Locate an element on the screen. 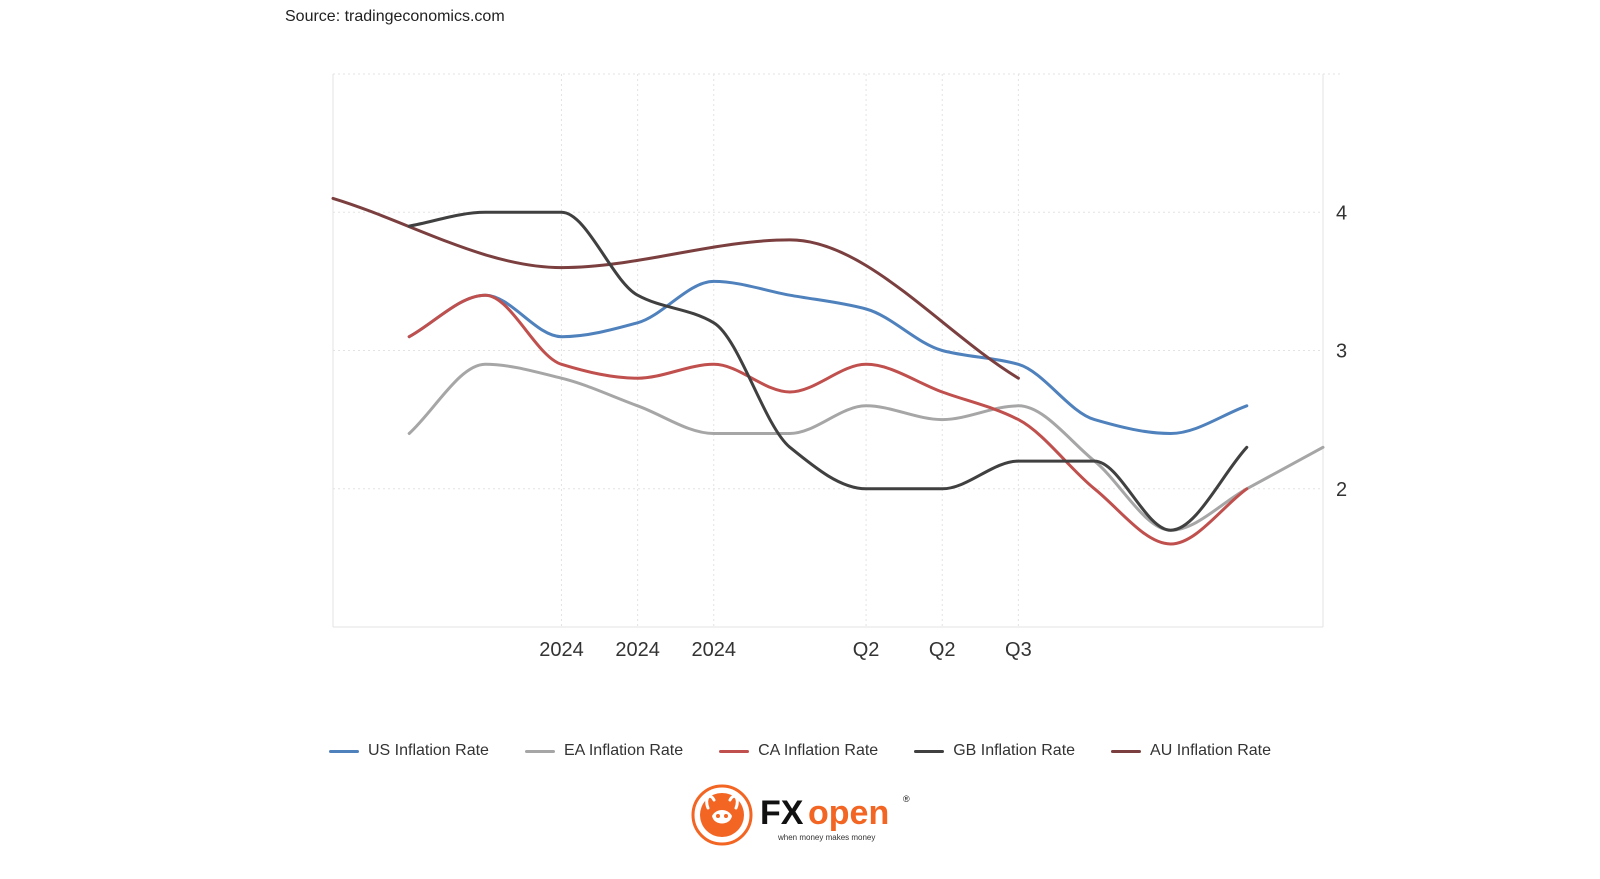 The width and height of the screenshot is (1600, 879). legend-item-ca: CA Inflation Rate is located at coordinates (798, 751).